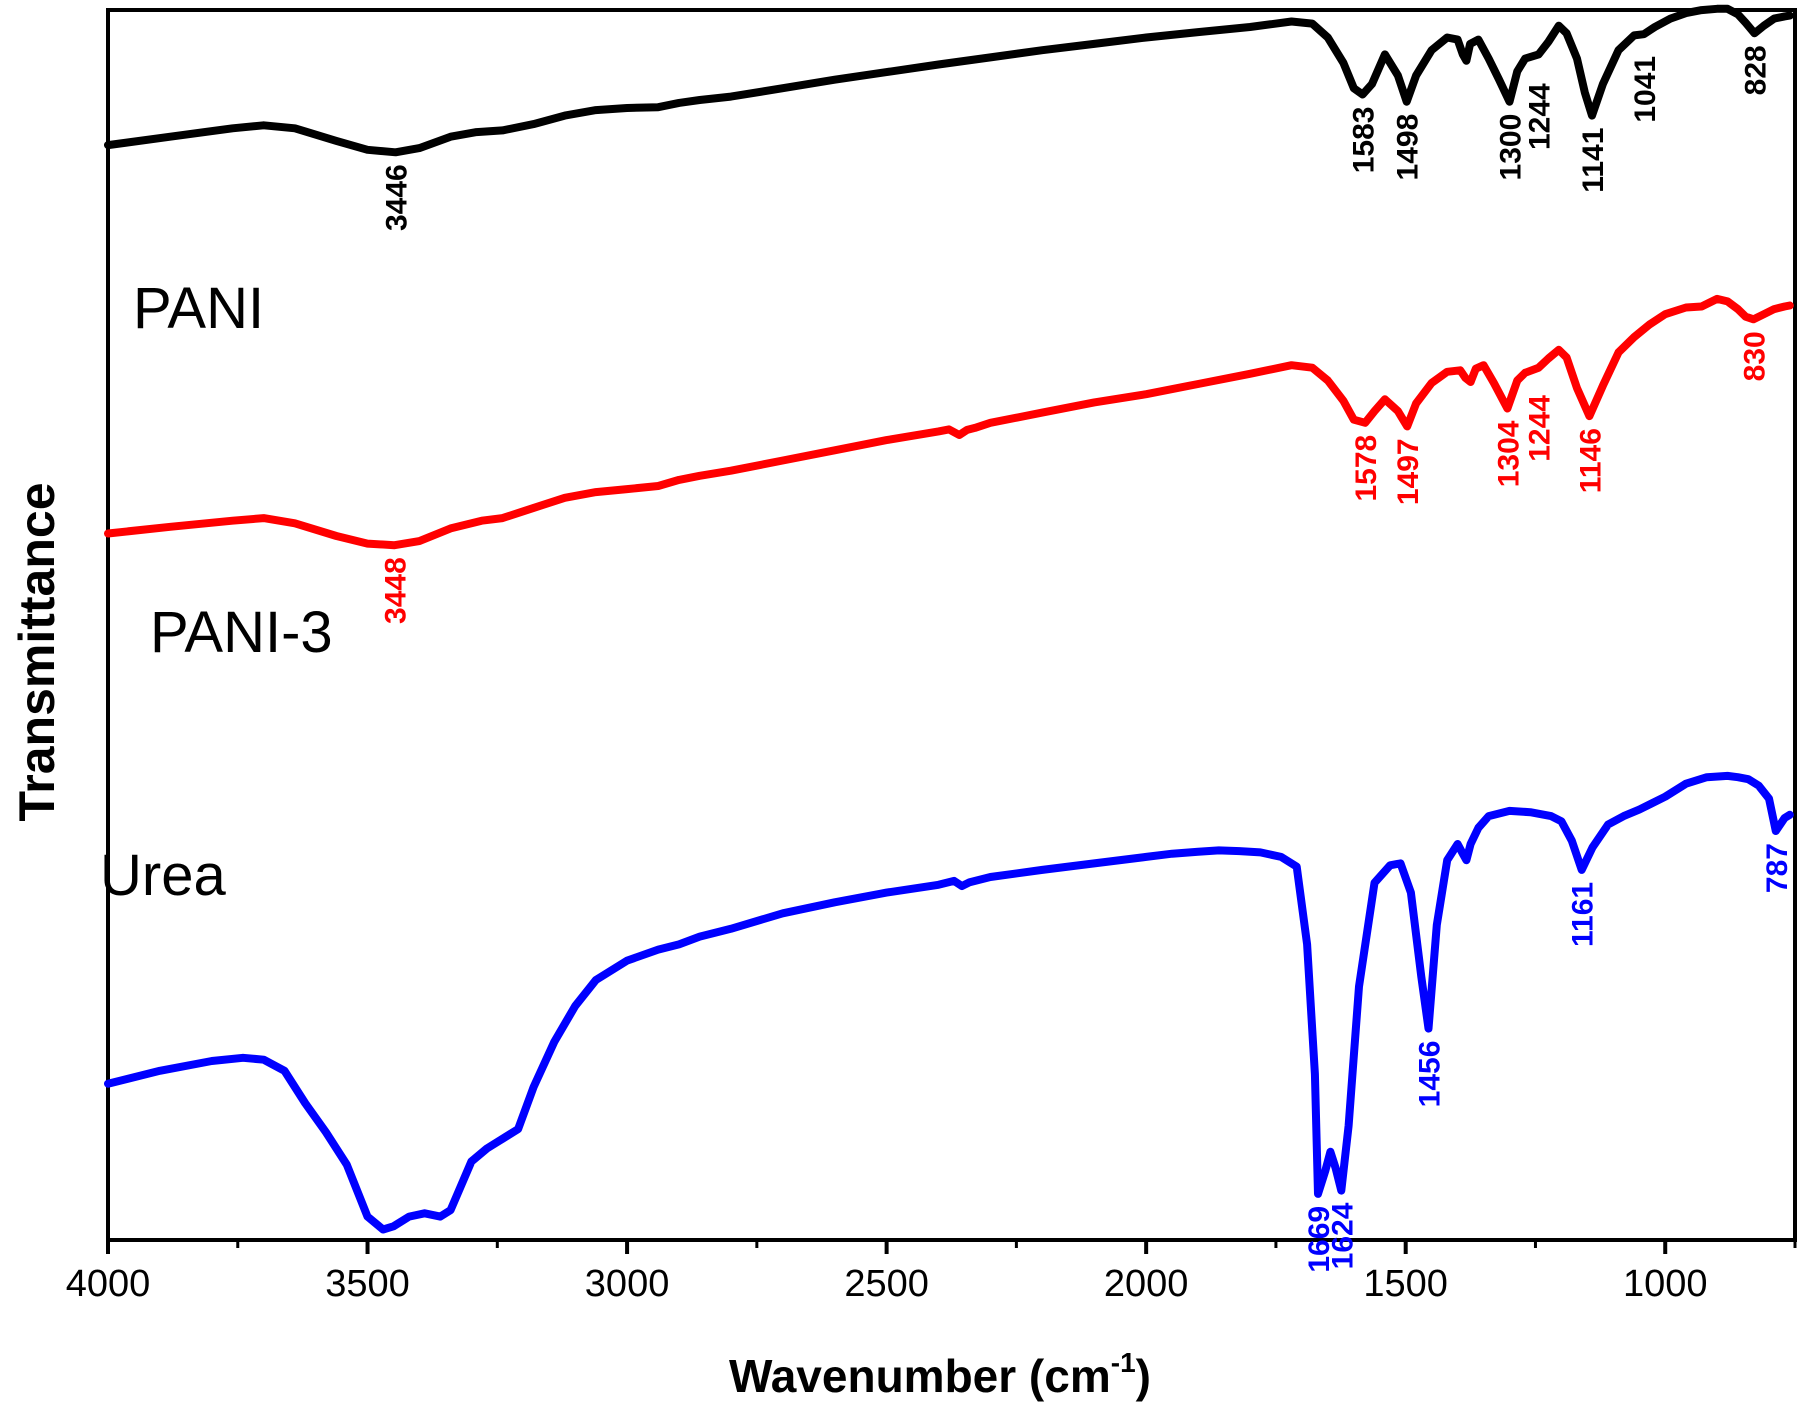  What do you see at coordinates (1593, 160) in the screenshot?
I see `peak-label-1141: 1141` at bounding box center [1593, 160].